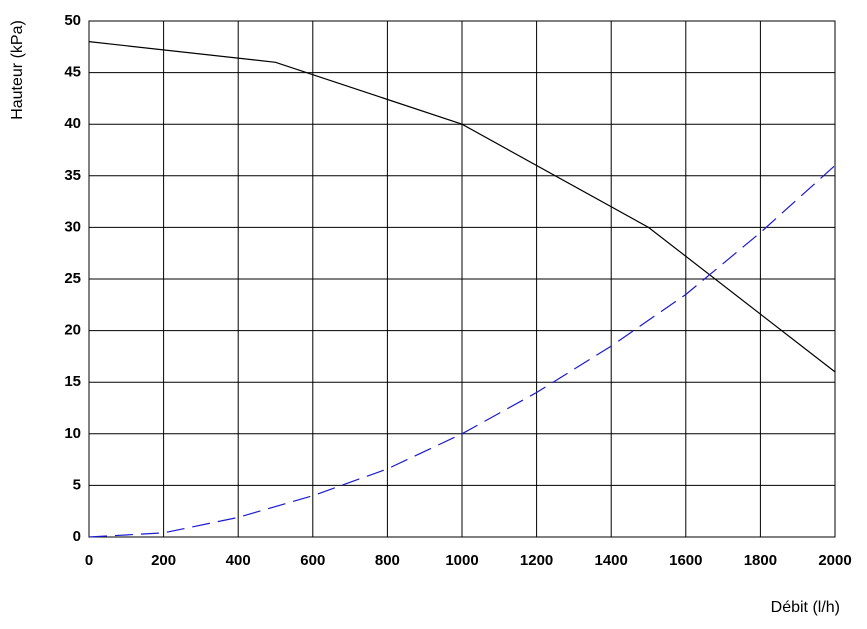 The width and height of the screenshot is (867, 629). What do you see at coordinates (805, 607) in the screenshot?
I see `x-axis-label: Débit (l/h)` at bounding box center [805, 607].